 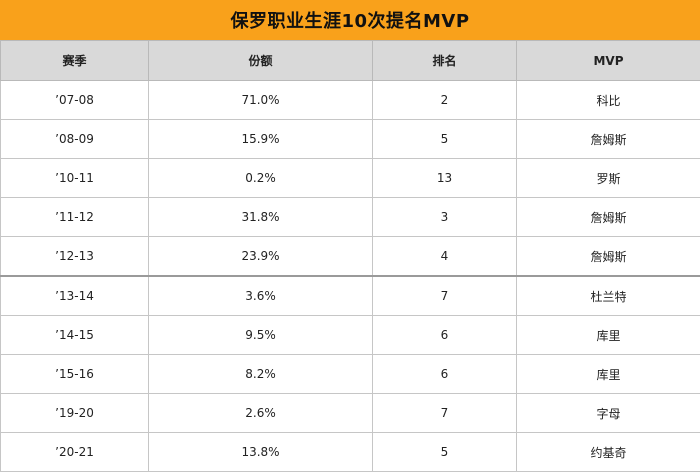 What do you see at coordinates (74, 413) in the screenshot?
I see `cell-season: ’19-20` at bounding box center [74, 413].